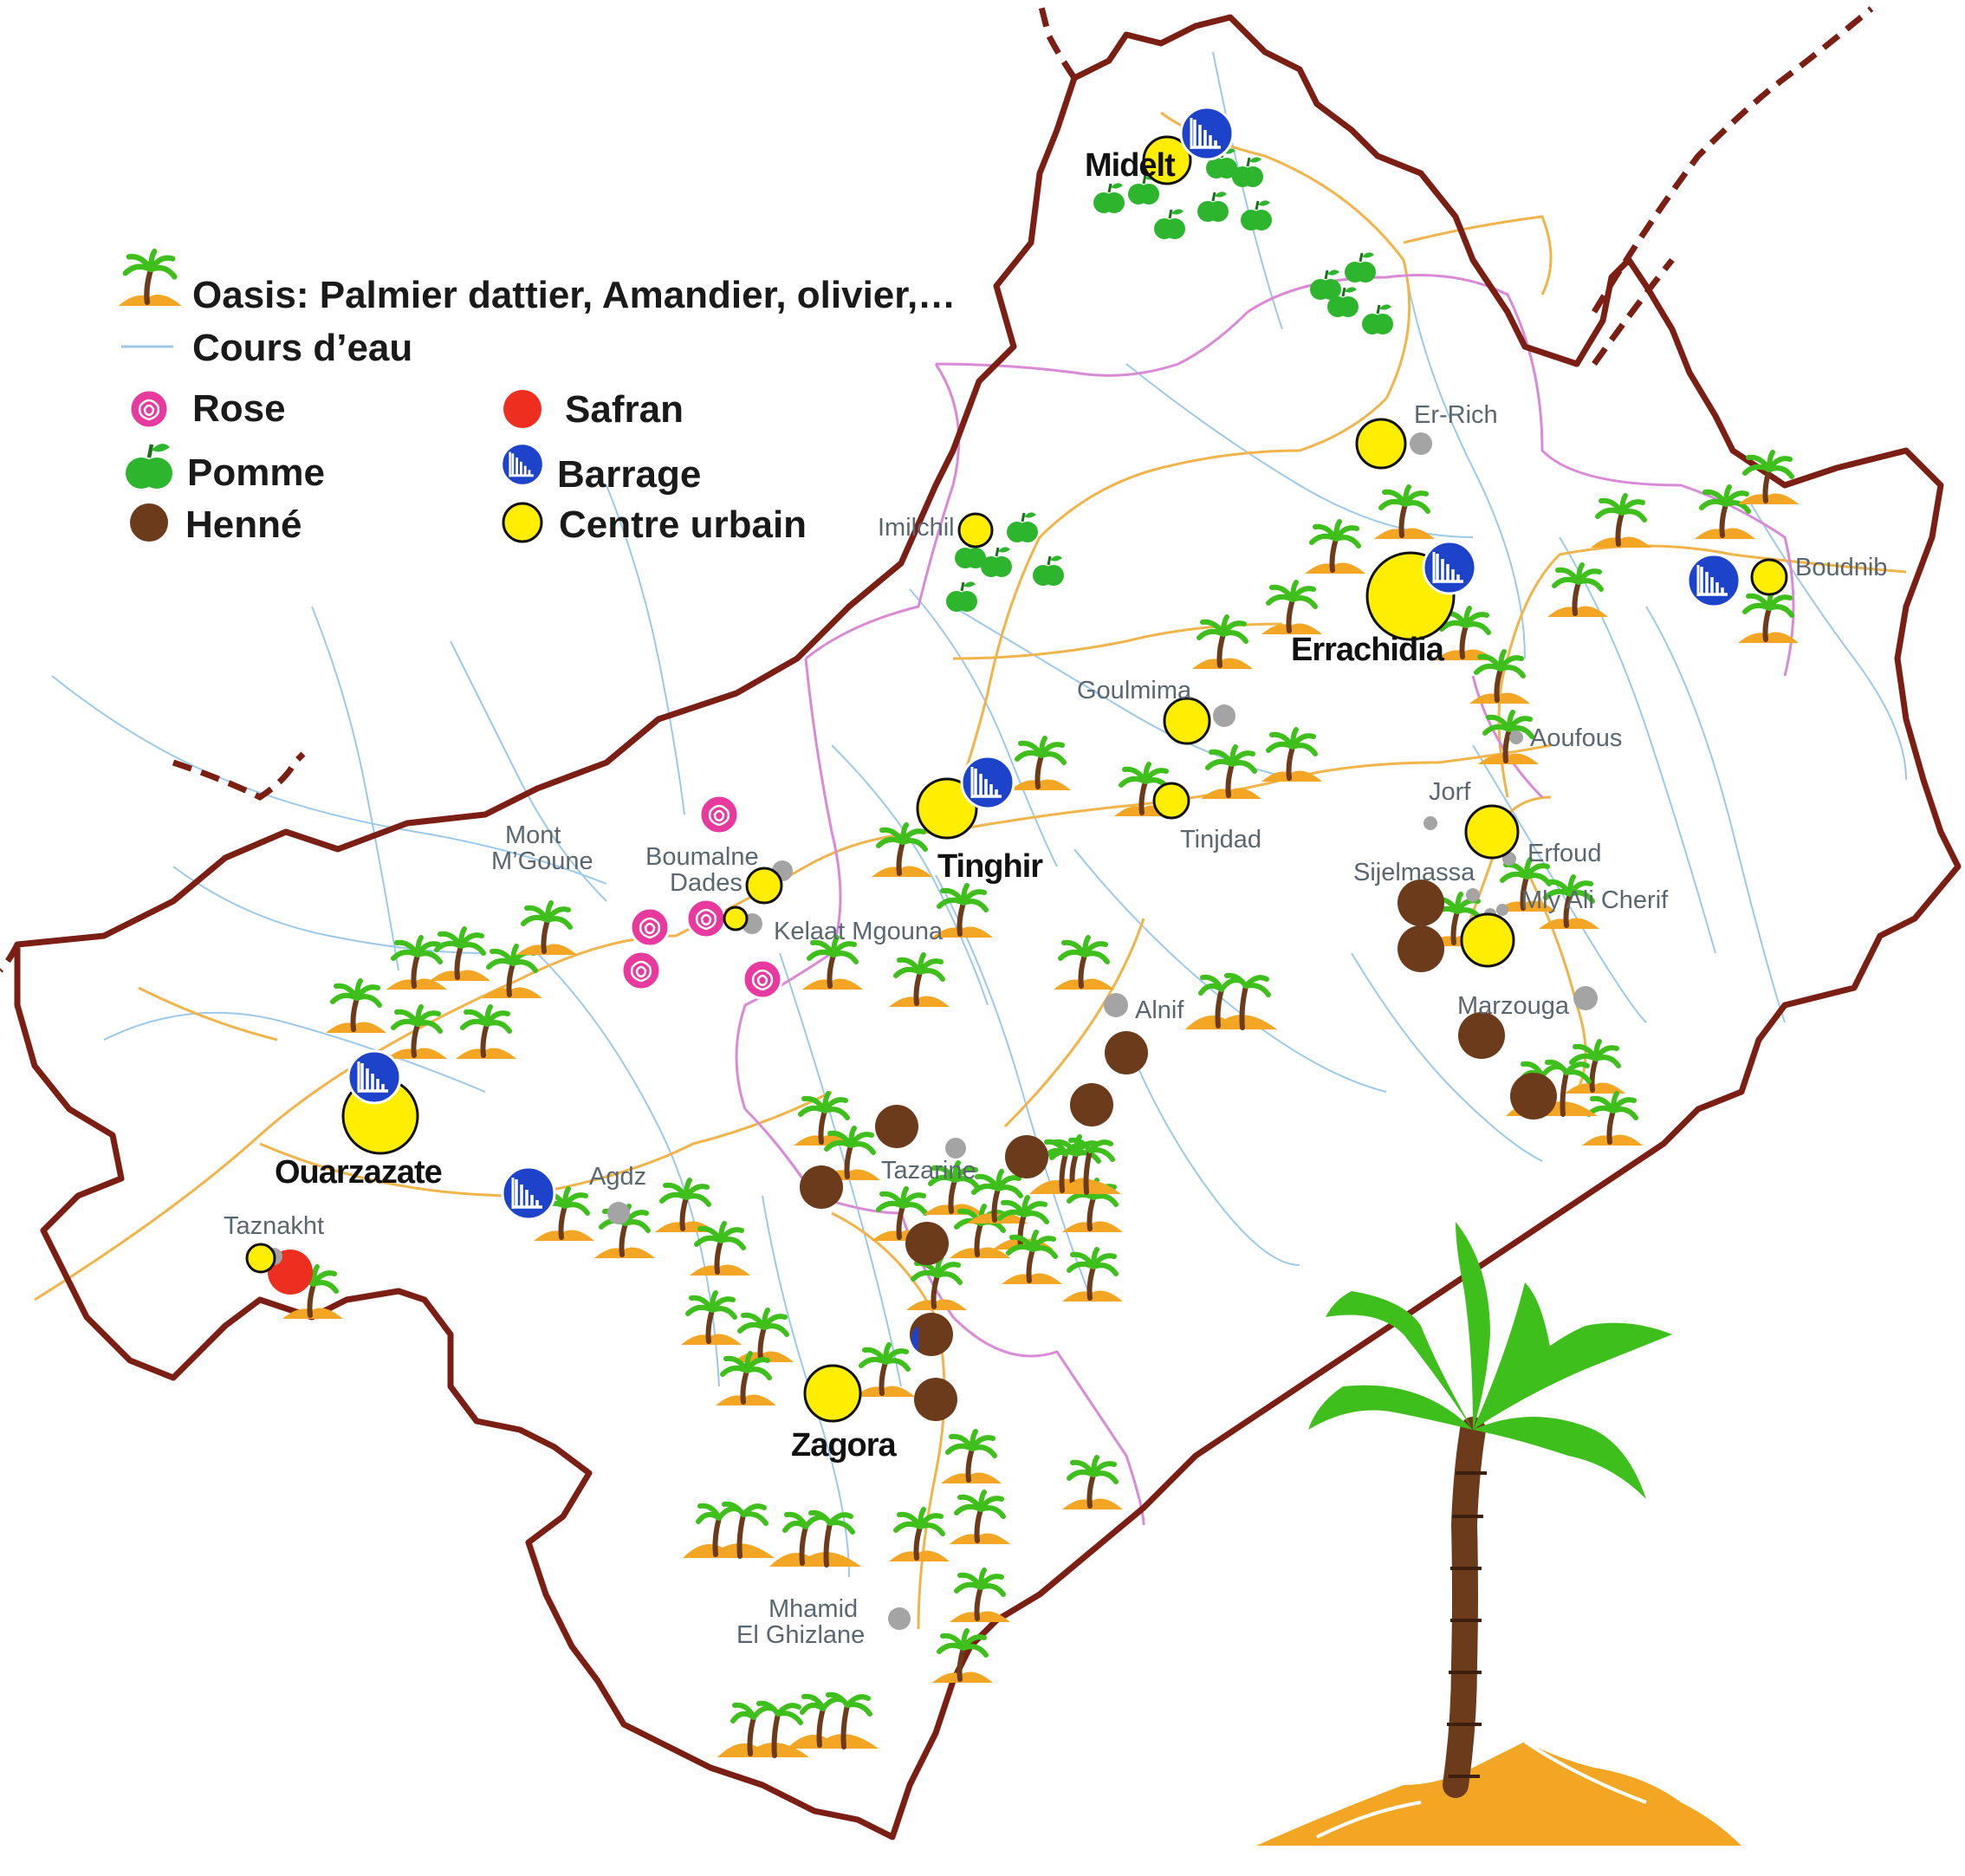 Image resolution: width=1965 pixels, height=1876 pixels. Describe the element at coordinates (150, 278) in the screenshot. I see `palm-icon` at that location.